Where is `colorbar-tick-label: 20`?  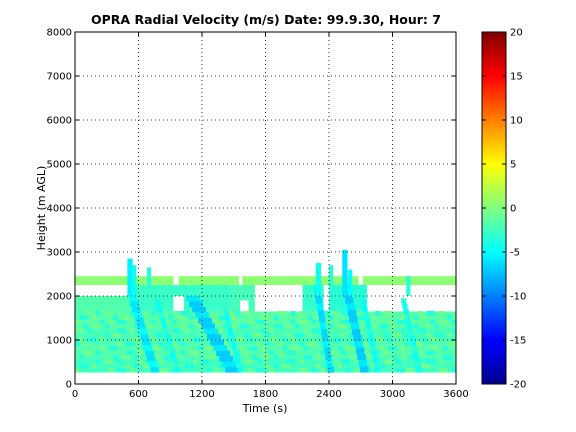
colorbar-tick-label: 20 is located at coordinates (516, 33).